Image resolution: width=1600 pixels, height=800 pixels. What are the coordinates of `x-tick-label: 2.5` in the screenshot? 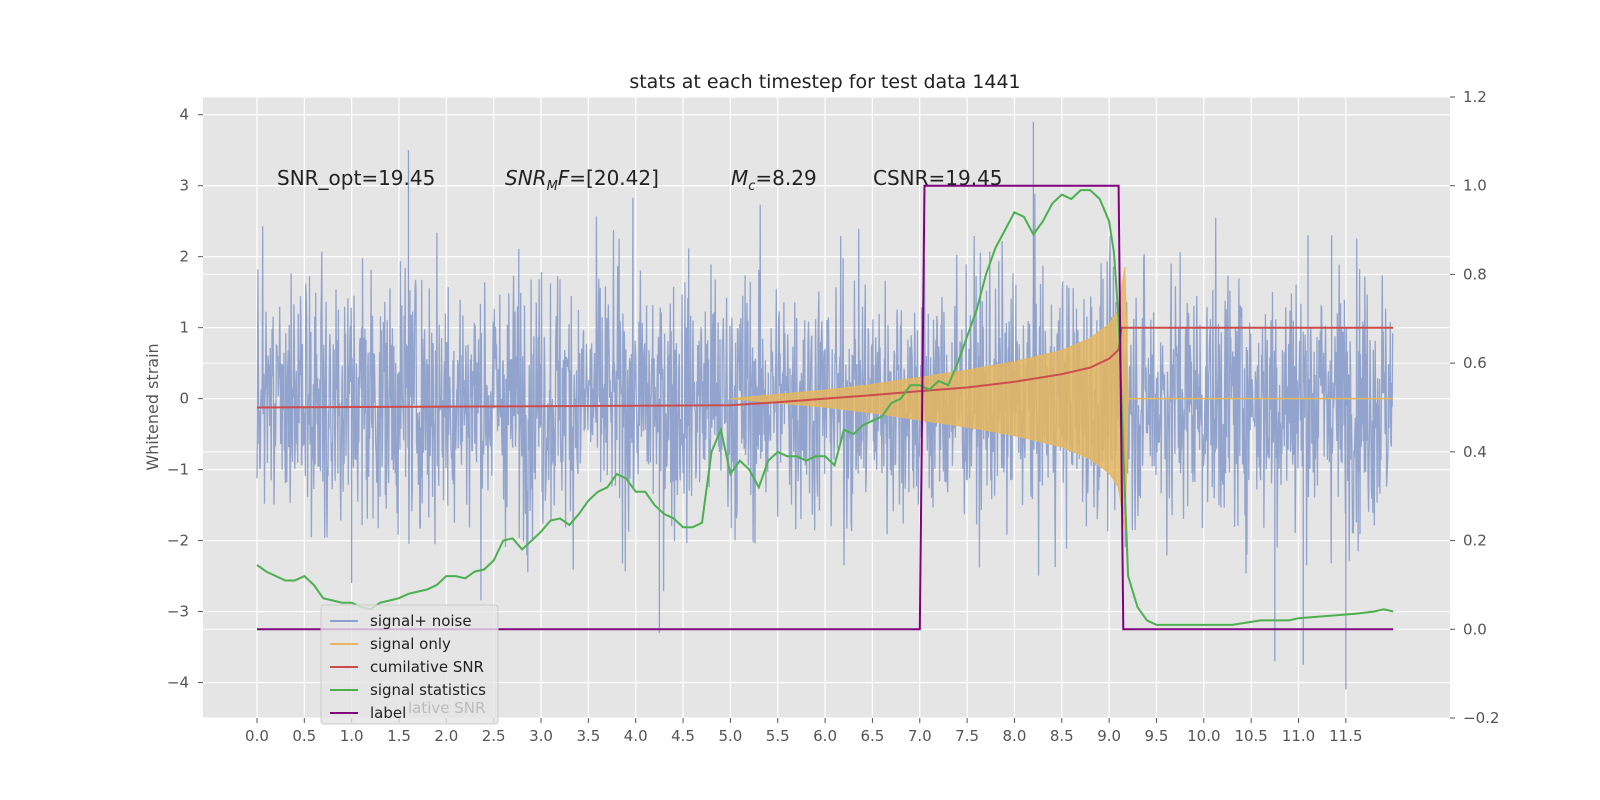 It's located at (494, 736).